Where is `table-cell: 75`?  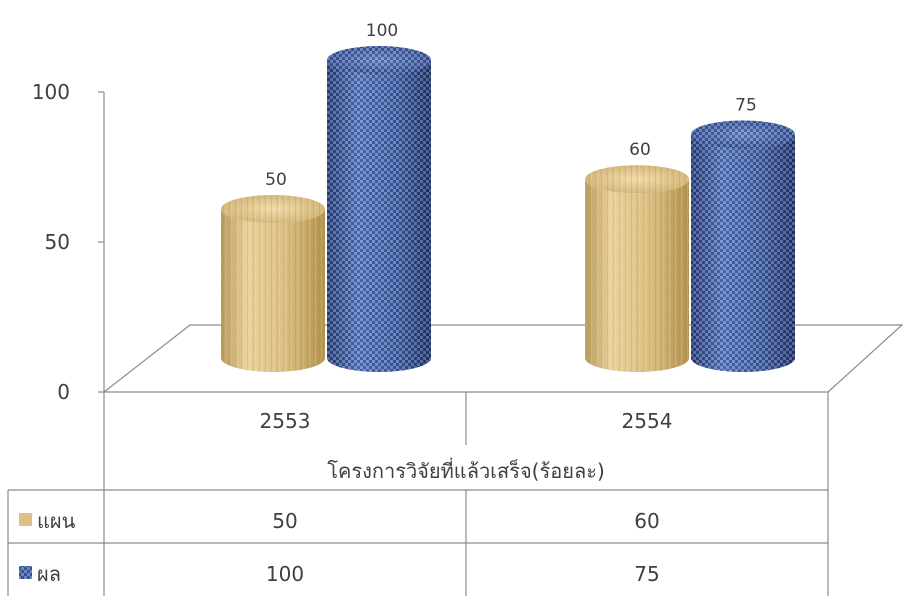
table-cell: 75 is located at coordinates (646, 574).